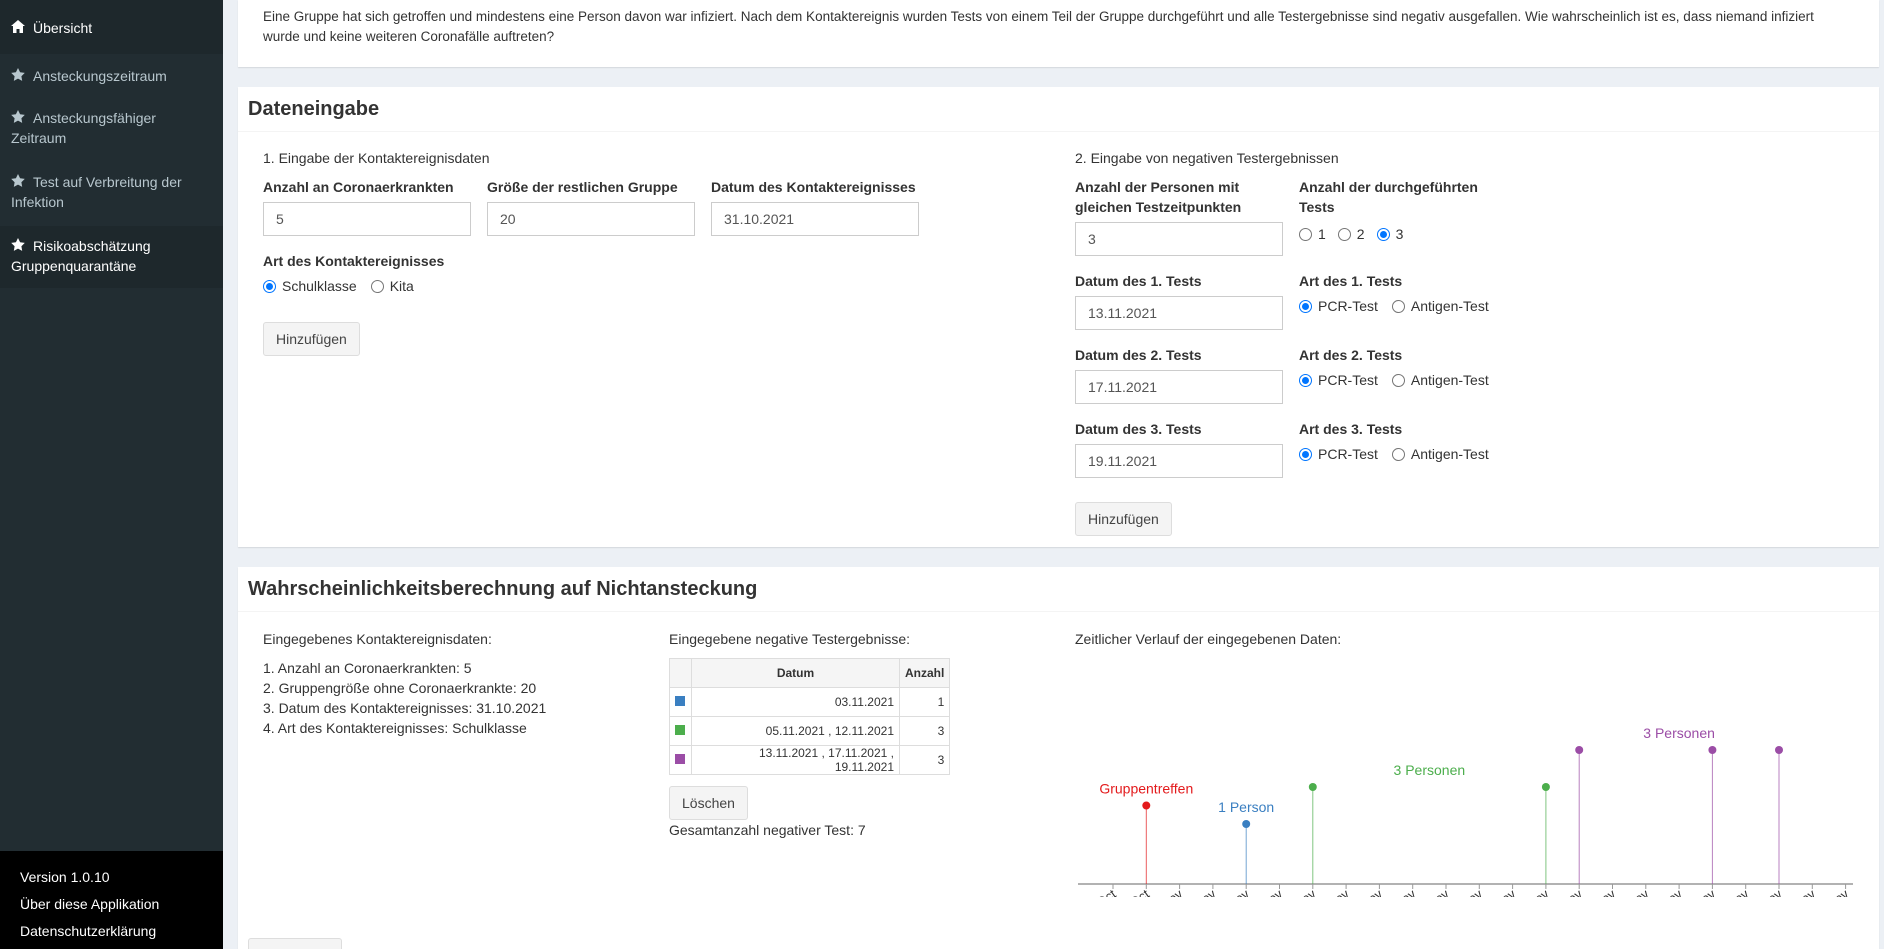  I want to click on radio-count-2: 2, so click(1351, 234).